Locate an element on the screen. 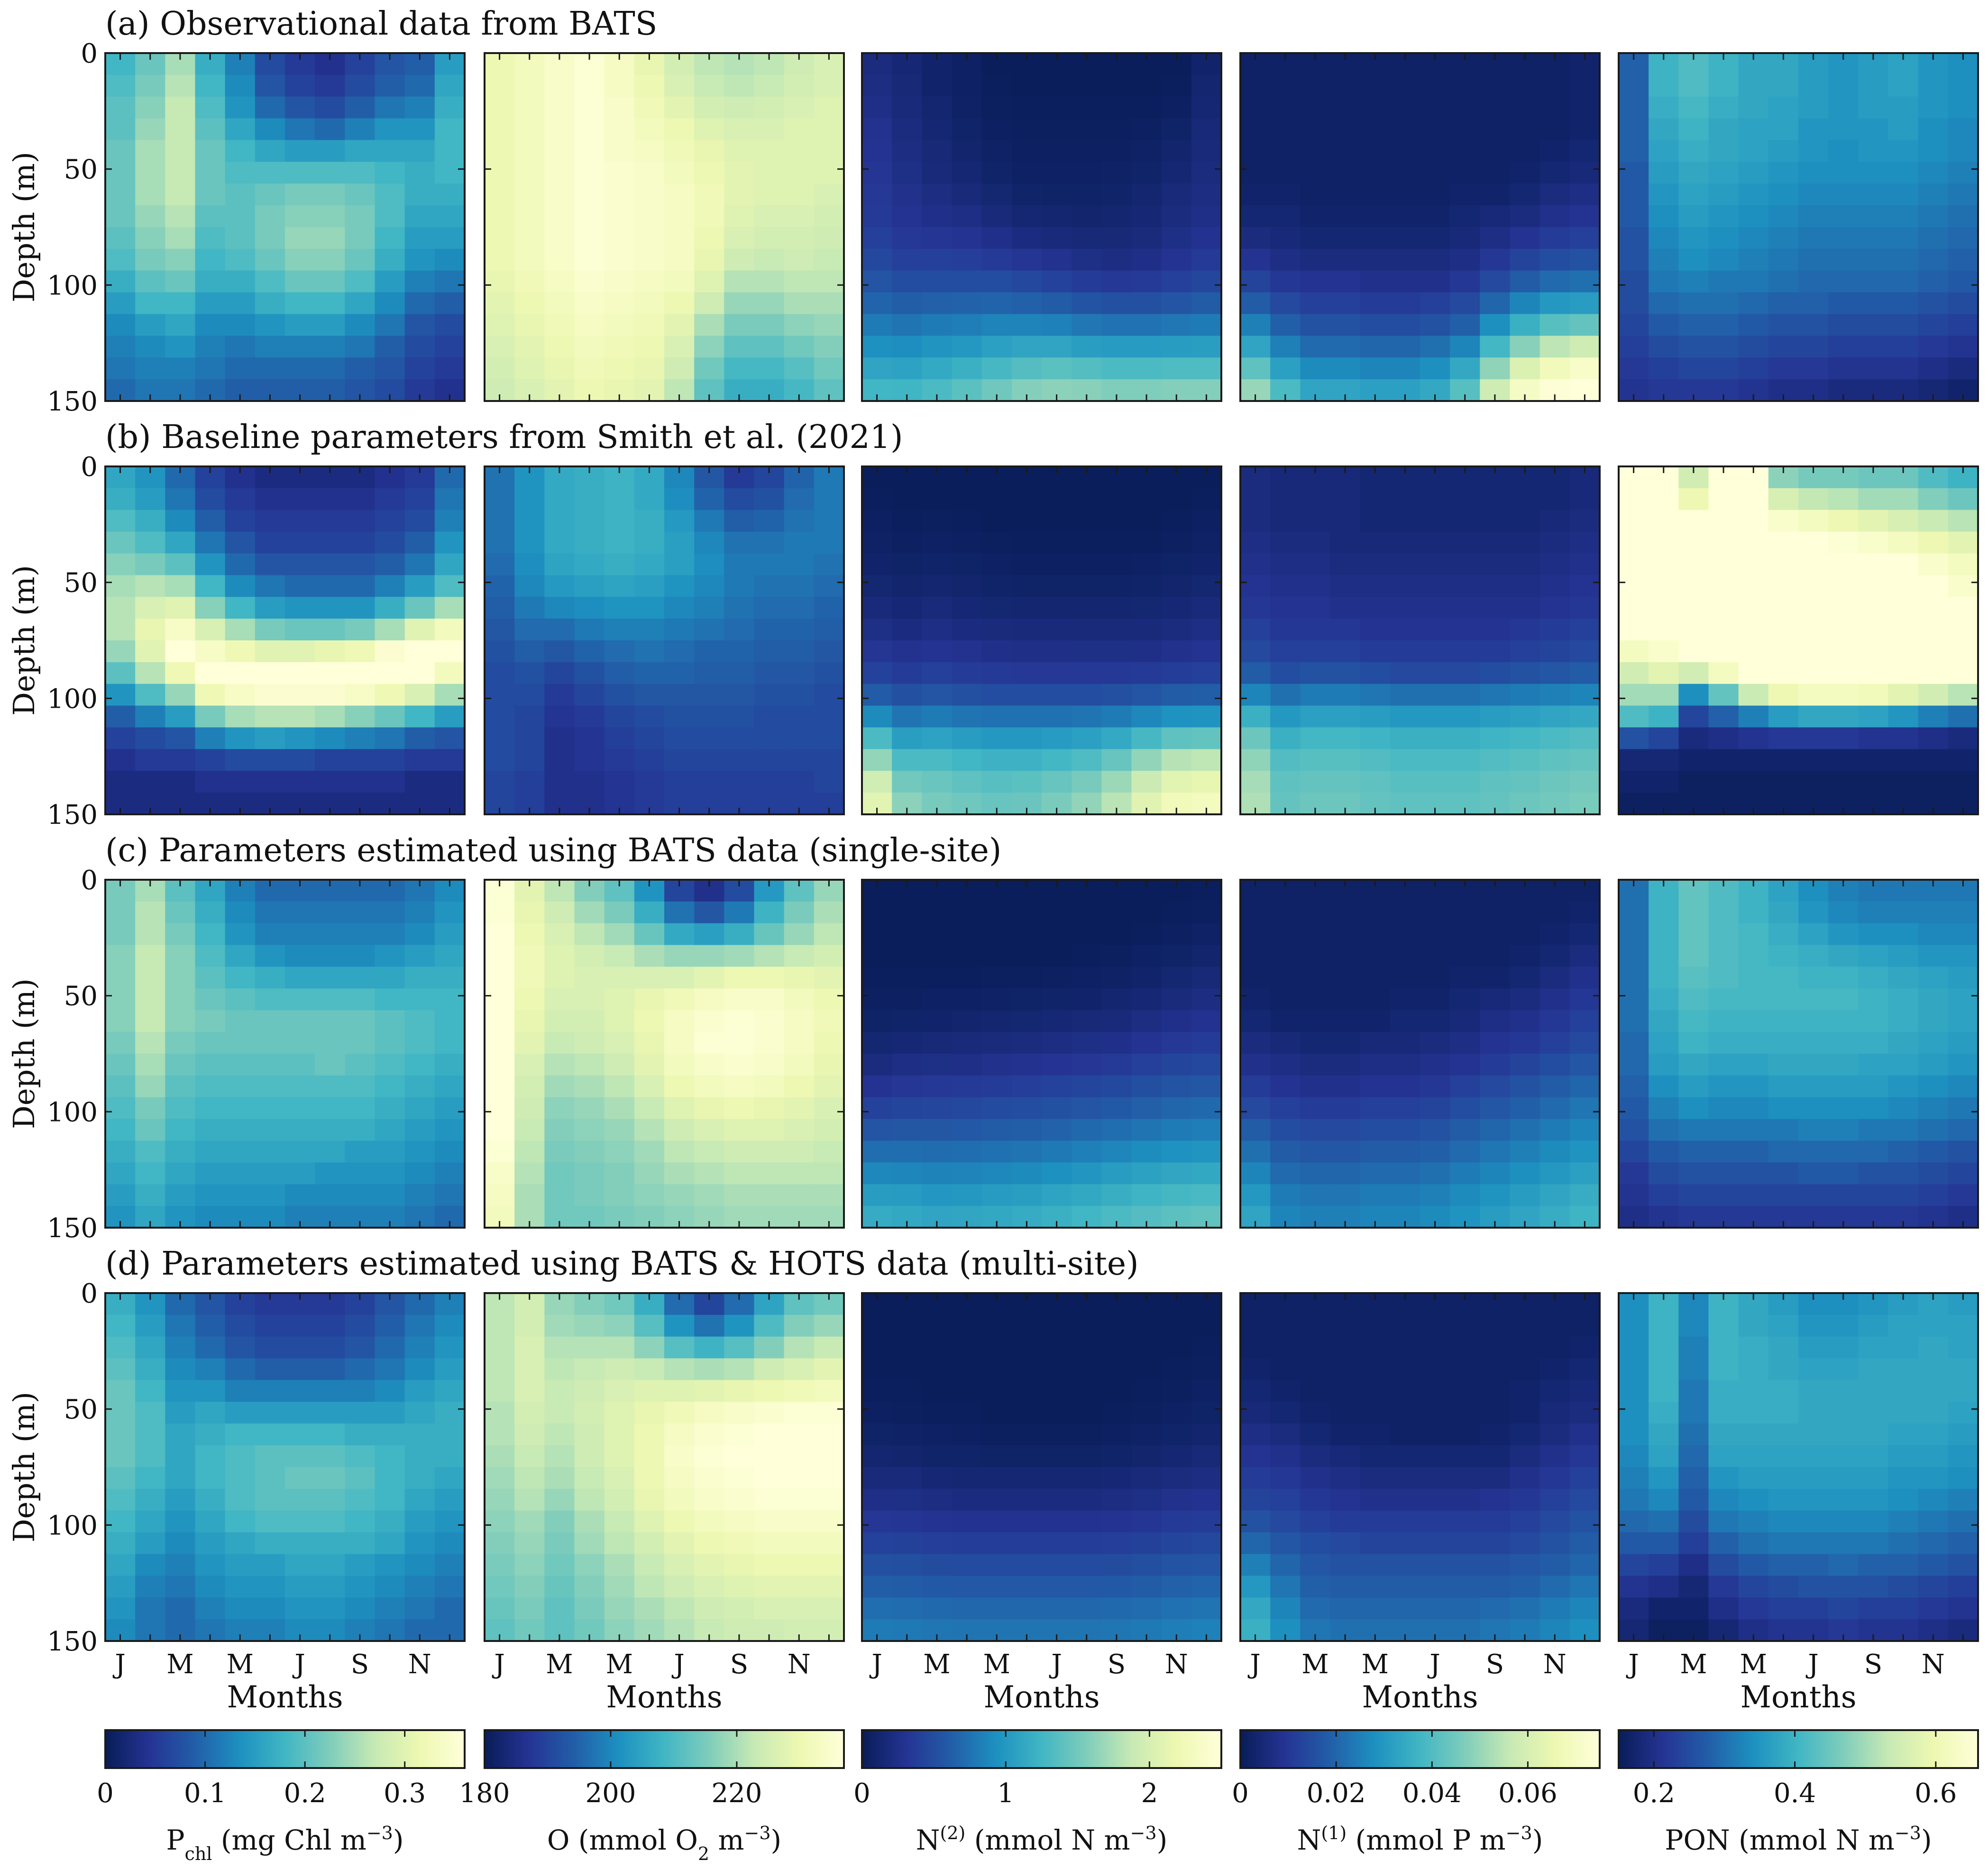  colorbar-gradient is located at coordinates (1799, 1749).